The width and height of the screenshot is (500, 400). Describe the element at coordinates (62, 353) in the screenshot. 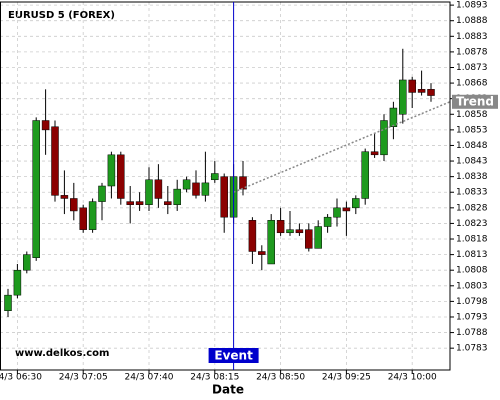

I see `watermark: www.delkos.com` at that location.